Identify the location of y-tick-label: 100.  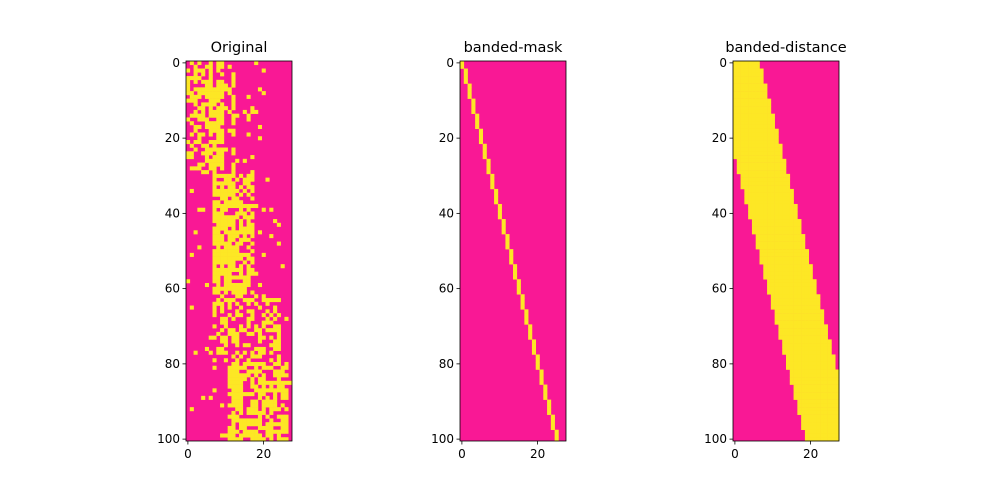
(168, 439).